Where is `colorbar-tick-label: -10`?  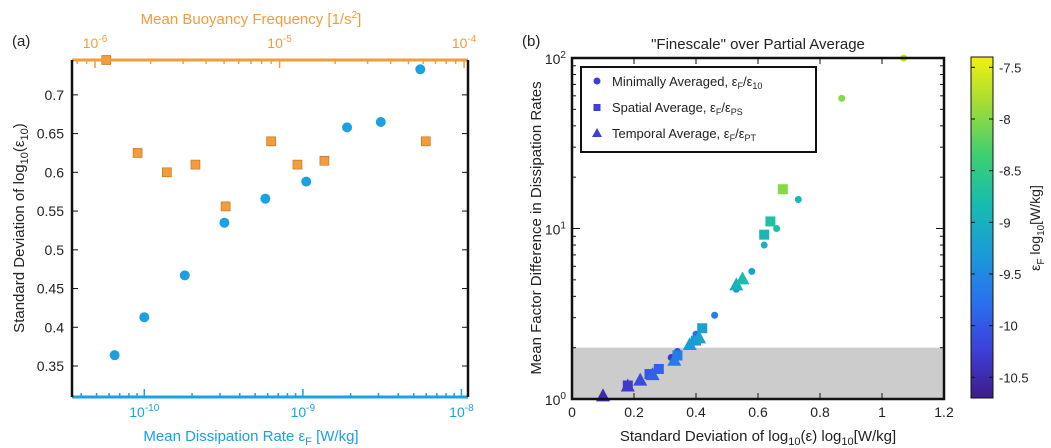
colorbar-tick-label: -10 is located at coordinates (1008, 326).